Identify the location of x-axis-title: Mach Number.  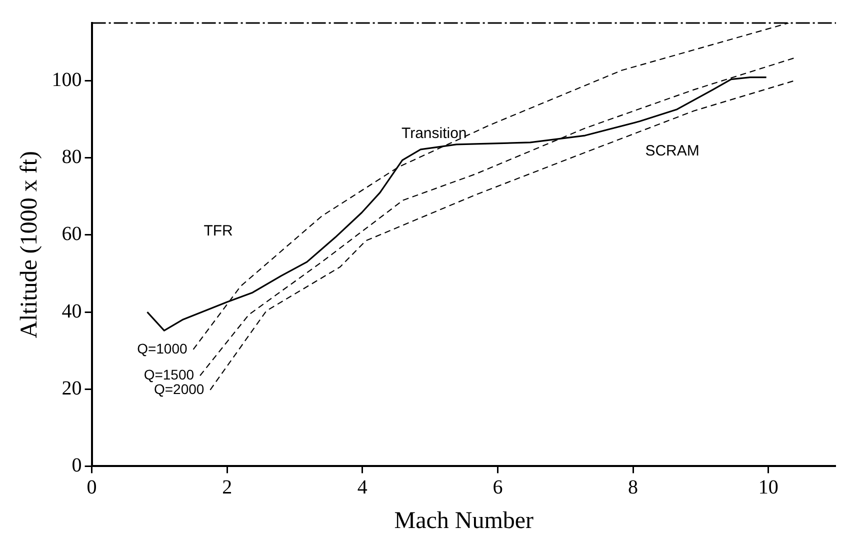
(464, 521).